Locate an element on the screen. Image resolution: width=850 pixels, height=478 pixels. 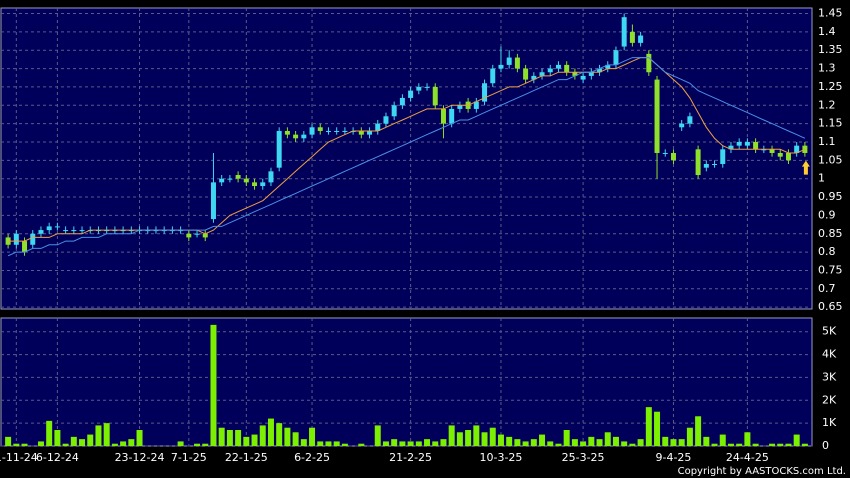
x-tick-label: 6-2-25 is located at coordinates (312, 457).